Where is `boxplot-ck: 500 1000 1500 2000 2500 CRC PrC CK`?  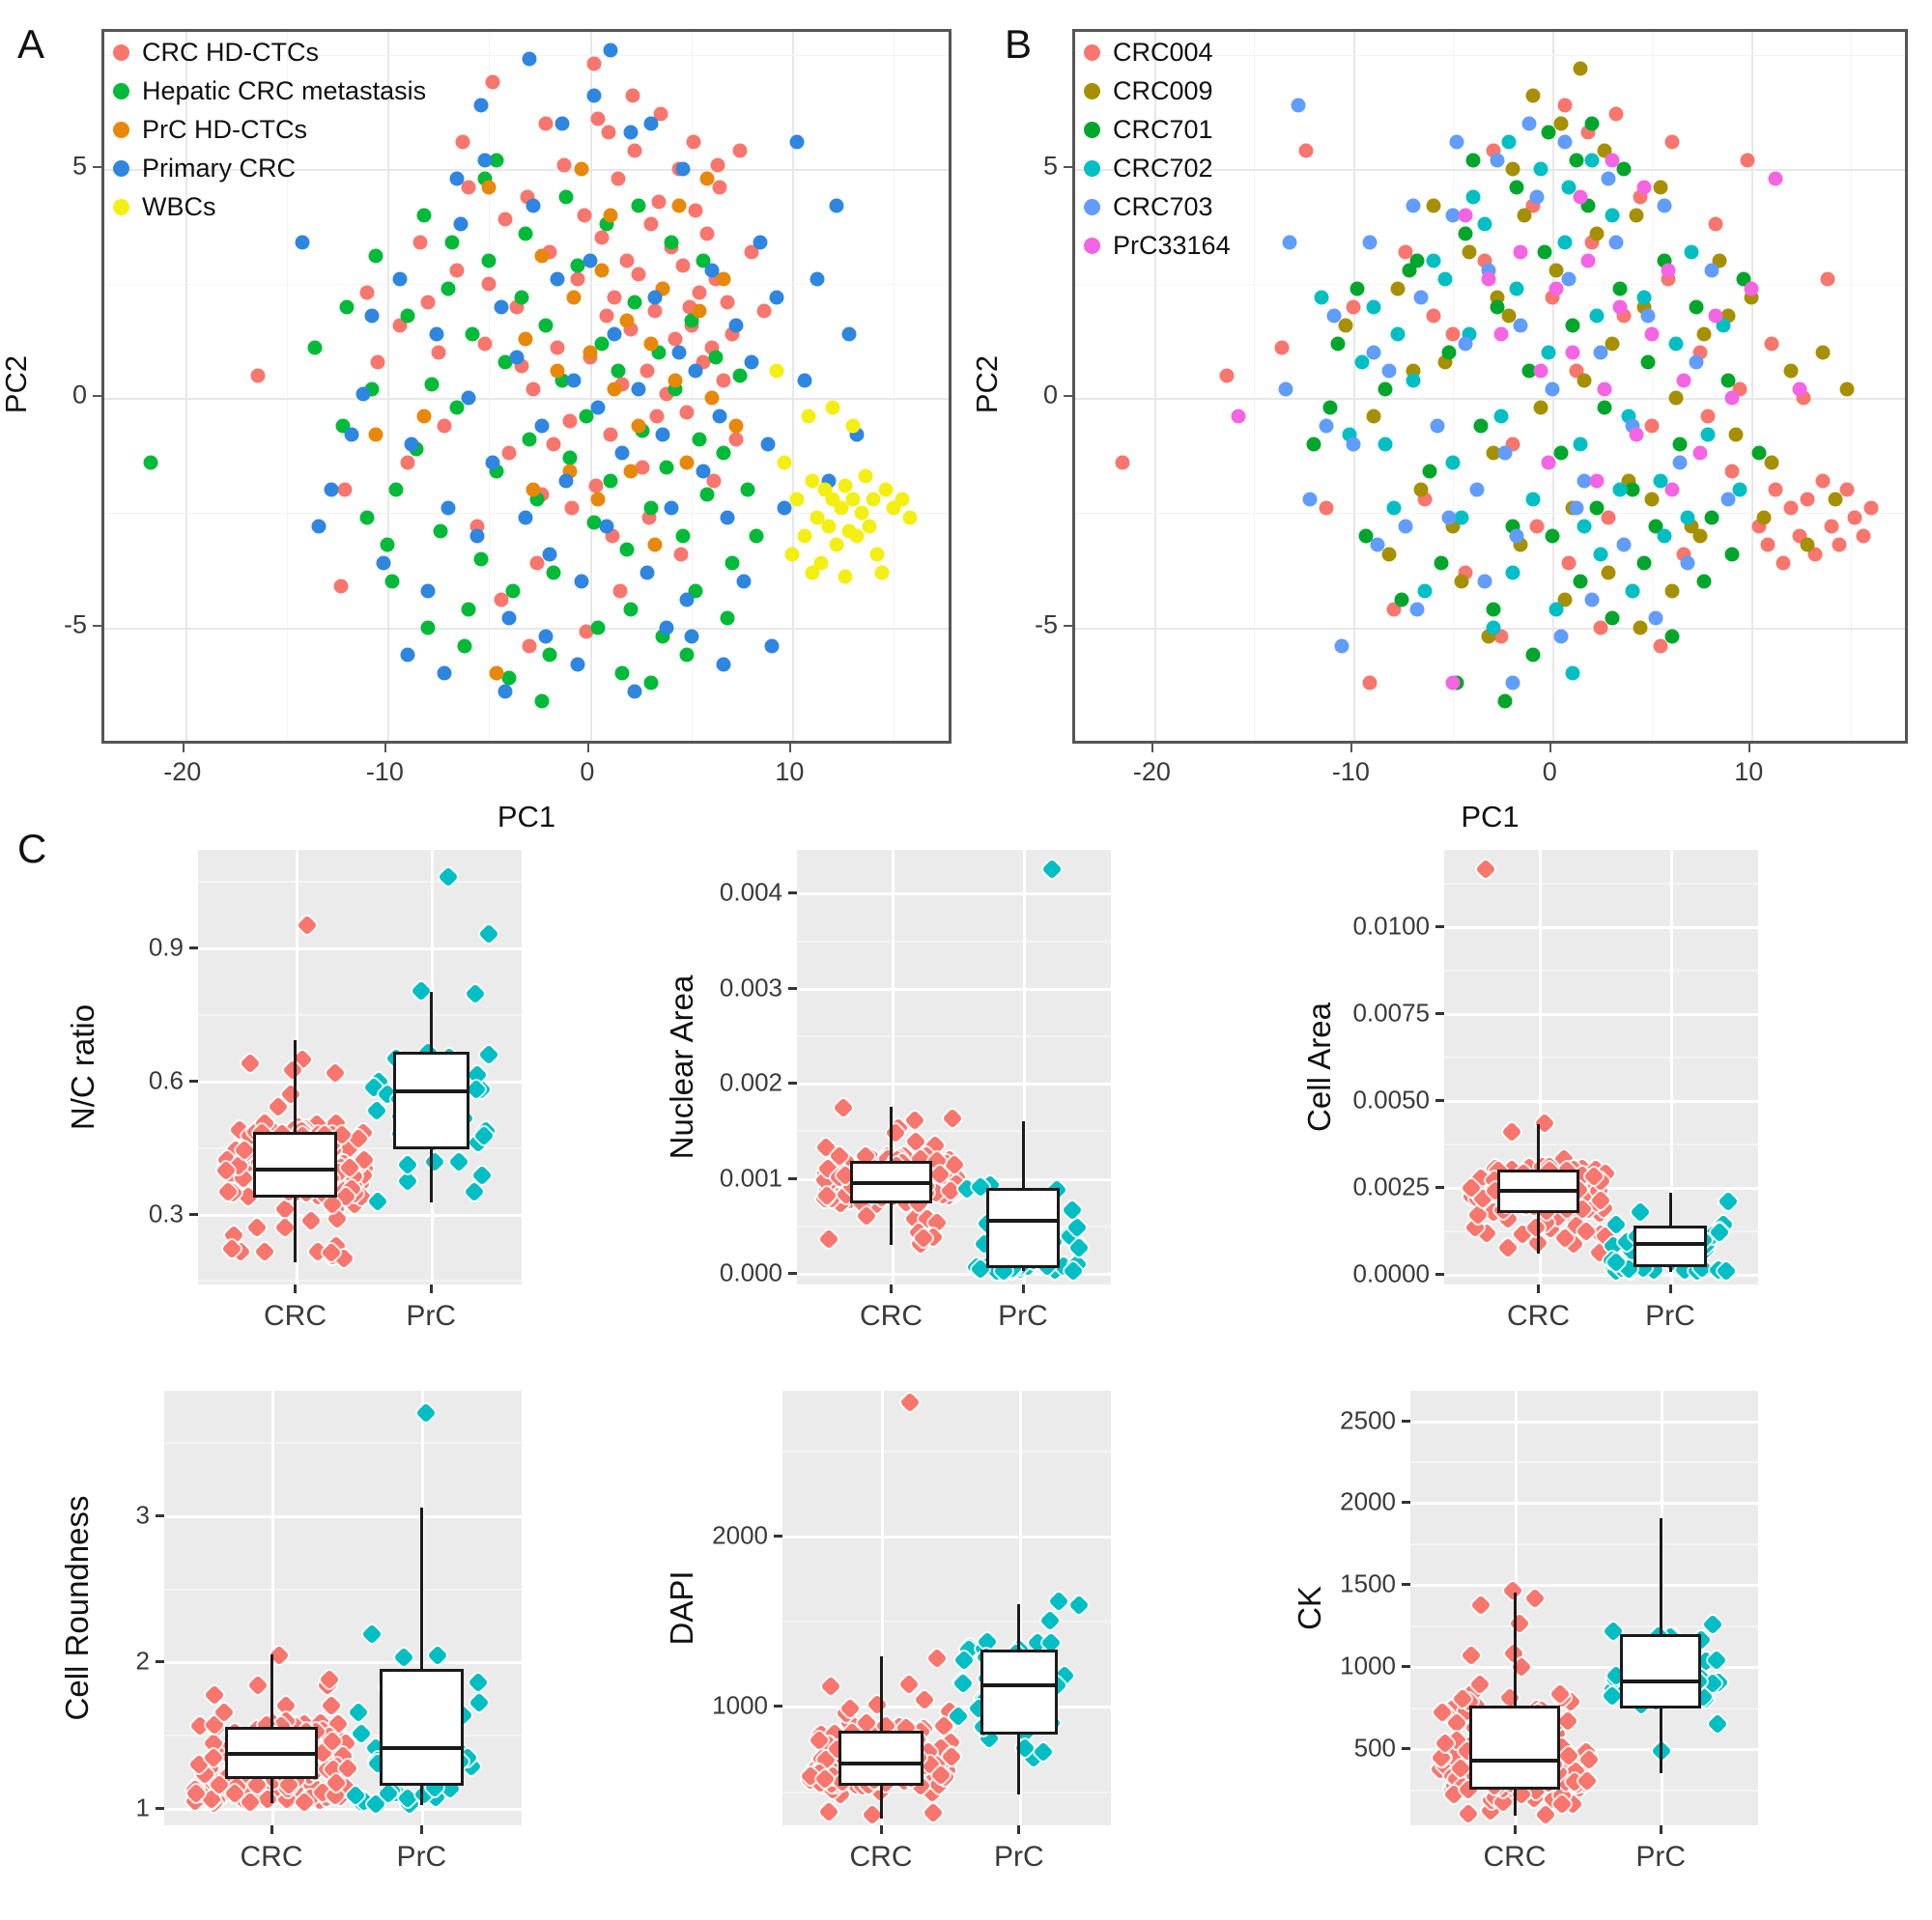 boxplot-ck: 500 1000 1500 2000 2500 CRC PrC CK is located at coordinates (1507, 1651).